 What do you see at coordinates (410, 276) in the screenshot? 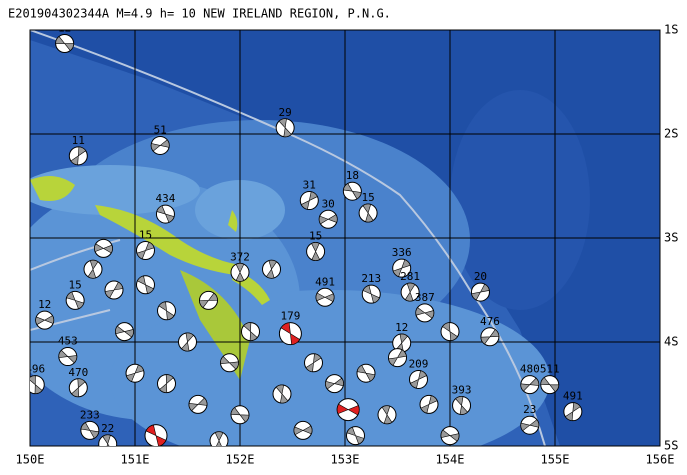
I see `depth-label: 281` at bounding box center [410, 276].